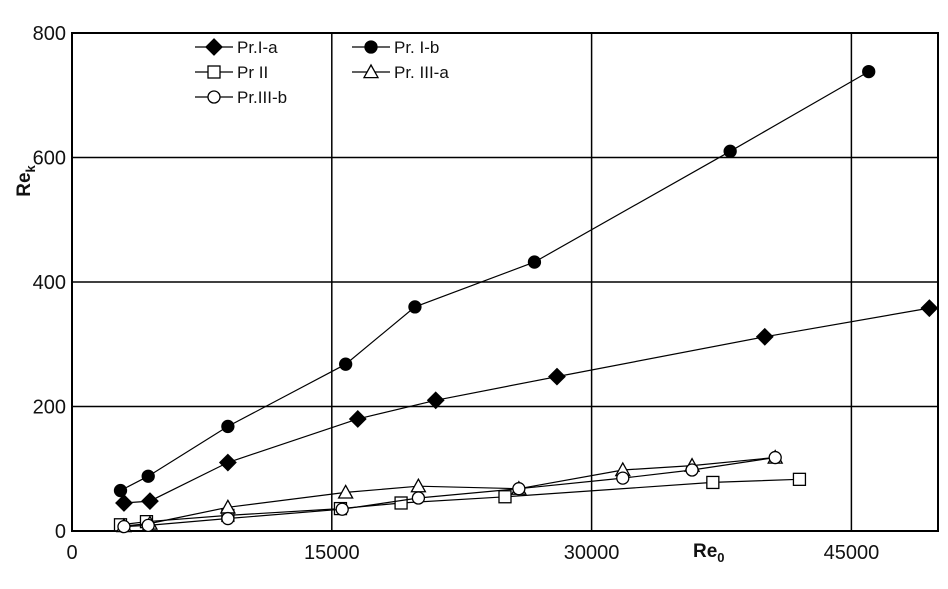  What do you see at coordinates (49, 159) in the screenshot?
I see `y-tick-label: 600` at bounding box center [49, 159].